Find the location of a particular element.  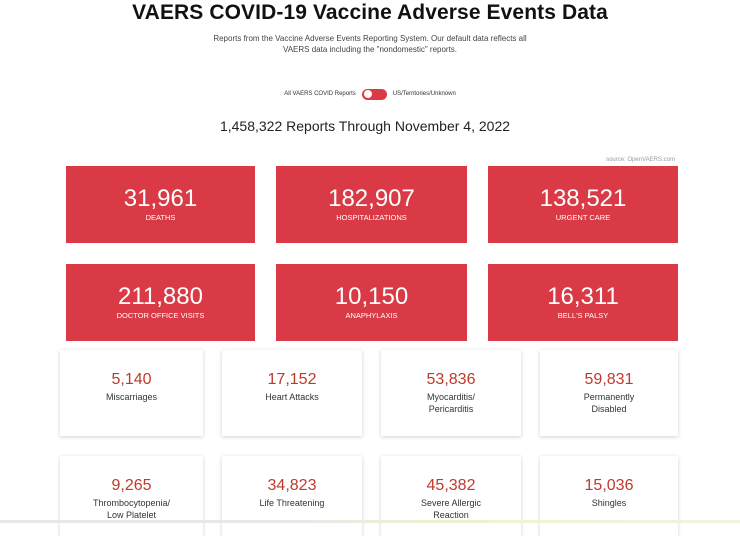

stat-label: Miscarriages is located at coordinates (131, 397).